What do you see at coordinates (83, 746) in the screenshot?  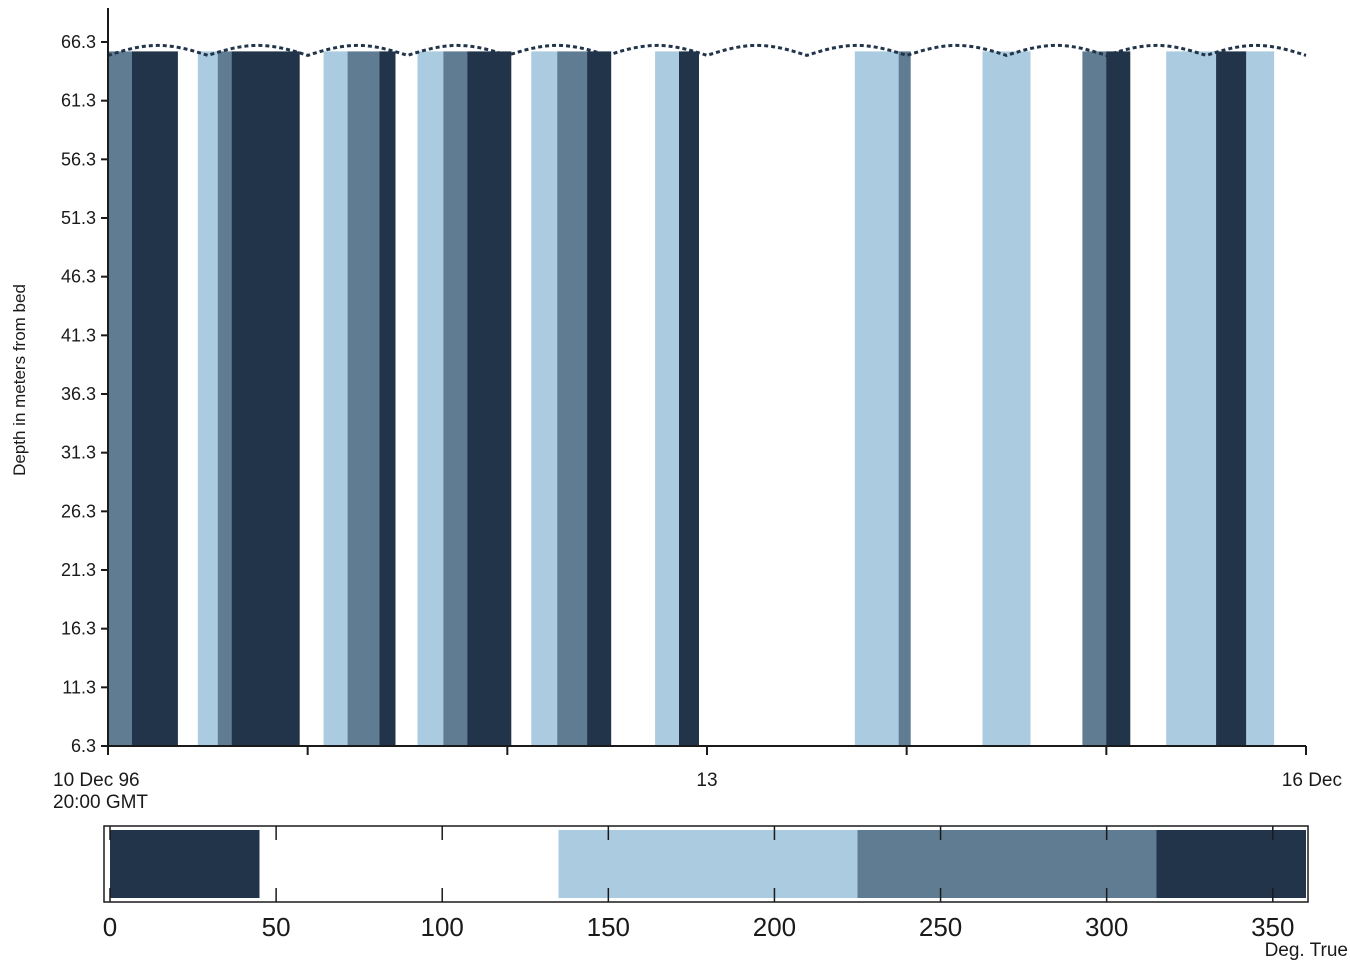 I see `y-tick-label: 6.3` at bounding box center [83, 746].